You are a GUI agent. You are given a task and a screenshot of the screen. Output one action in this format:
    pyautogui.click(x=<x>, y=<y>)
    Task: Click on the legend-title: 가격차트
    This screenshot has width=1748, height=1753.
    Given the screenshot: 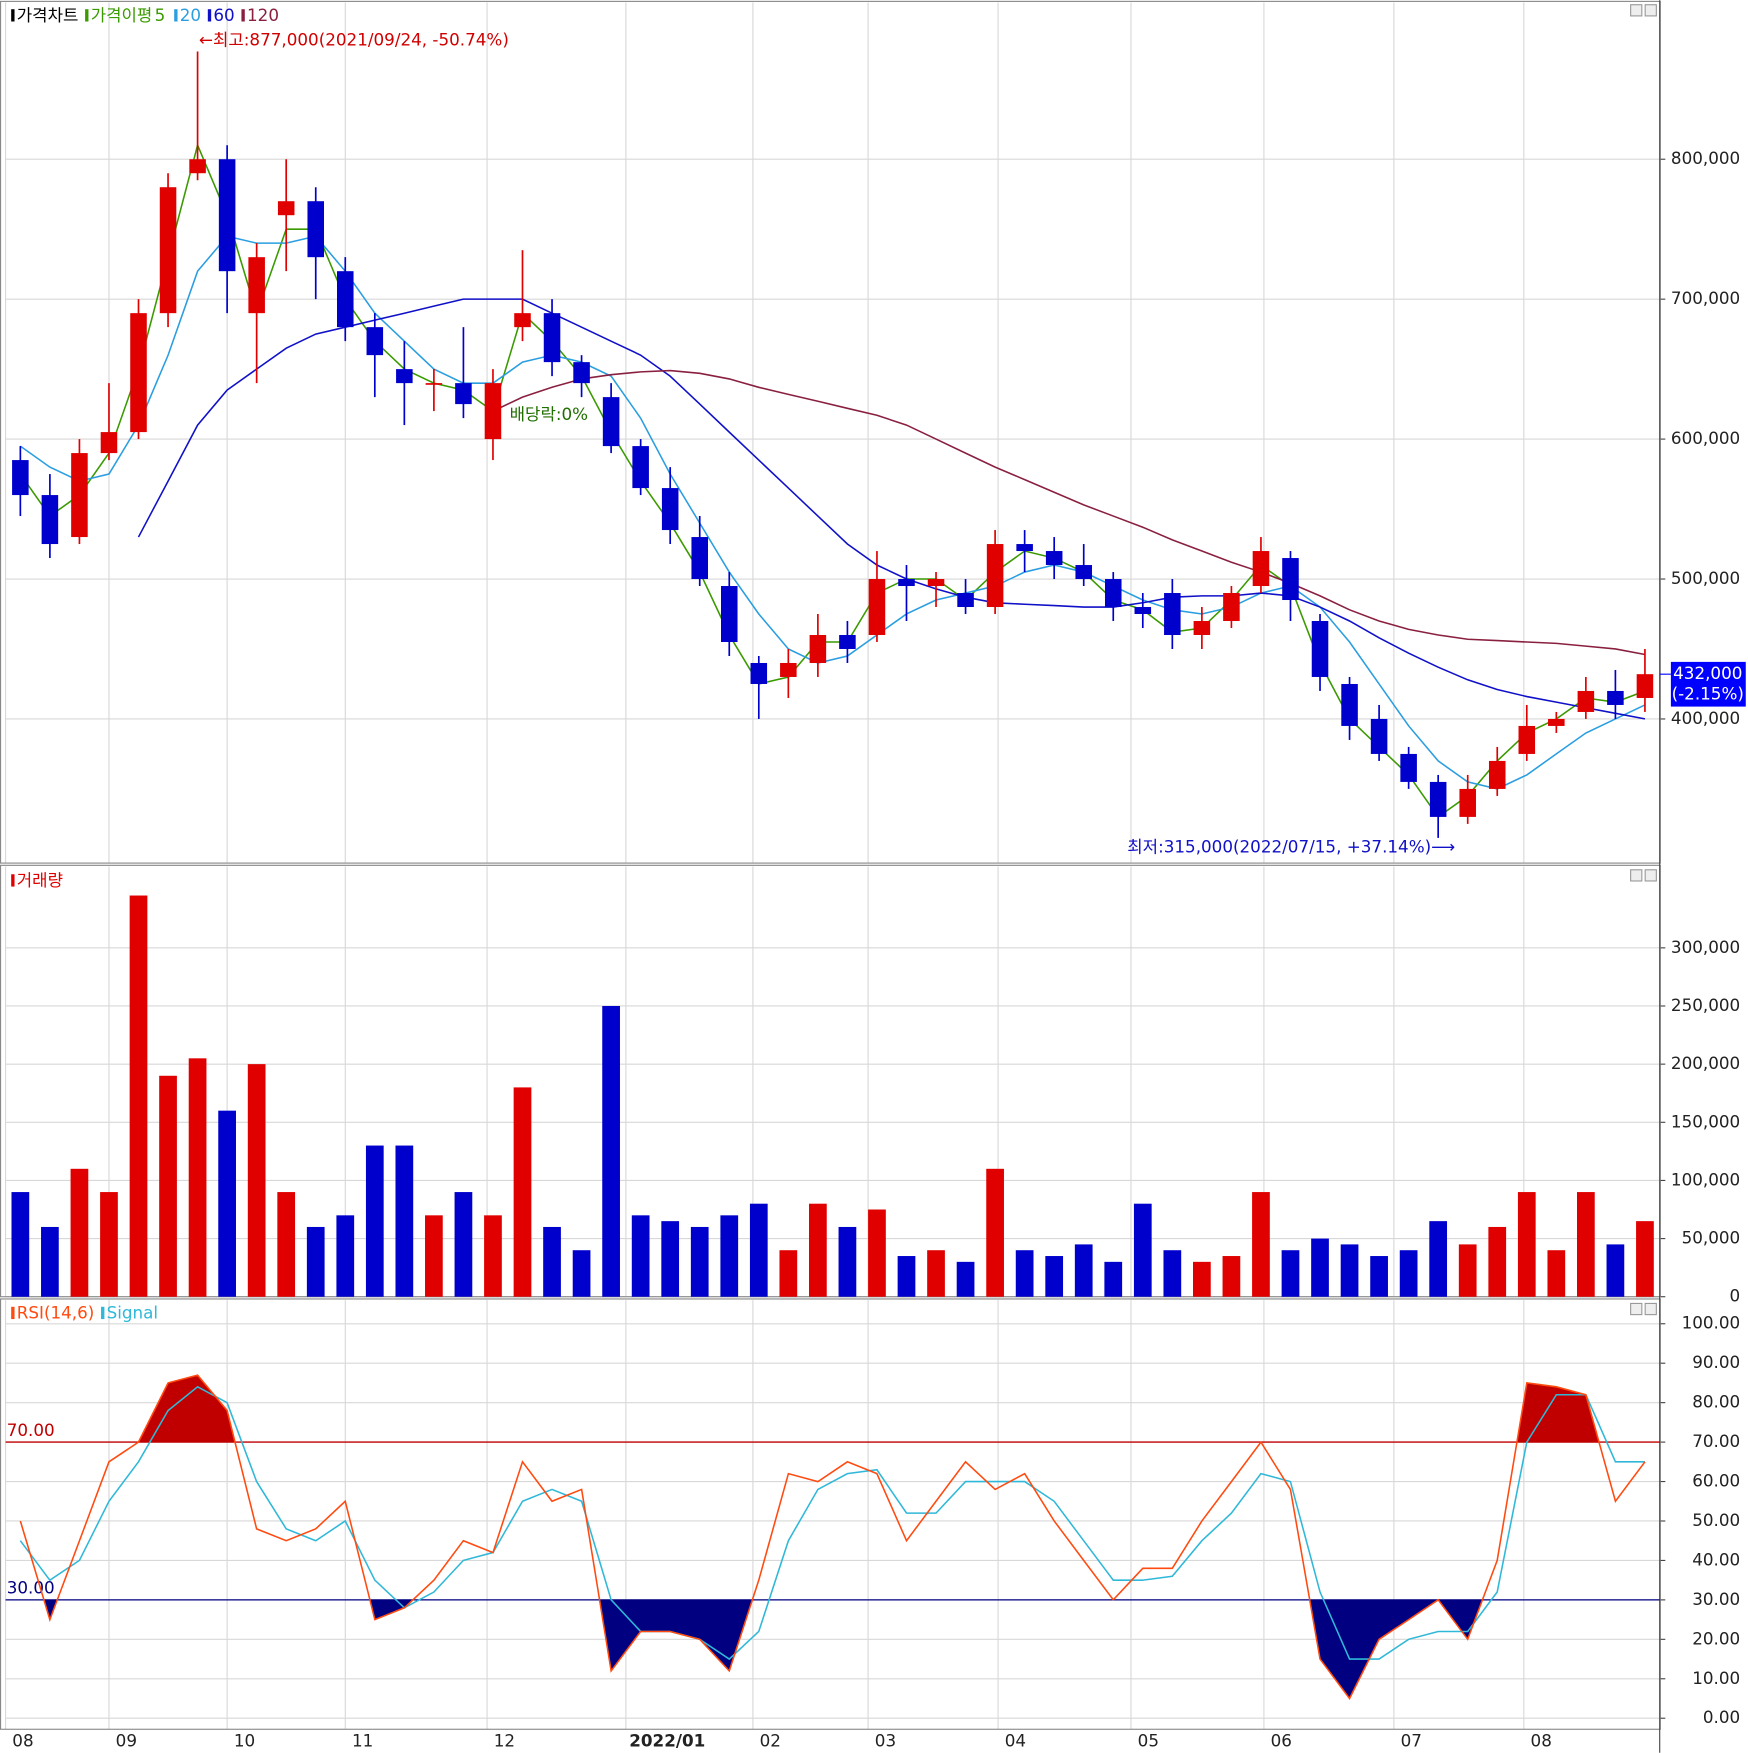 What is the action you would take?
    pyautogui.click(x=48, y=15)
    